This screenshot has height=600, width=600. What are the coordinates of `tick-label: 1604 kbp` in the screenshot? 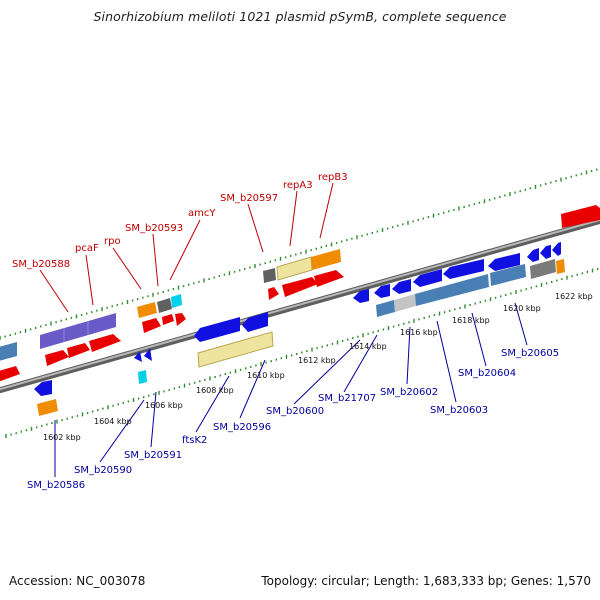 It's located at (113, 421).